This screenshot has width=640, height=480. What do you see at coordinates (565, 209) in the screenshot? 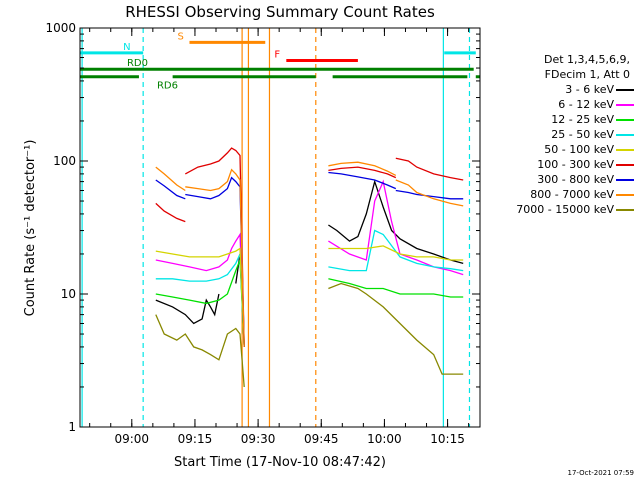
I see `legend-label: 7000 - 15000 keV` at bounding box center [565, 209].